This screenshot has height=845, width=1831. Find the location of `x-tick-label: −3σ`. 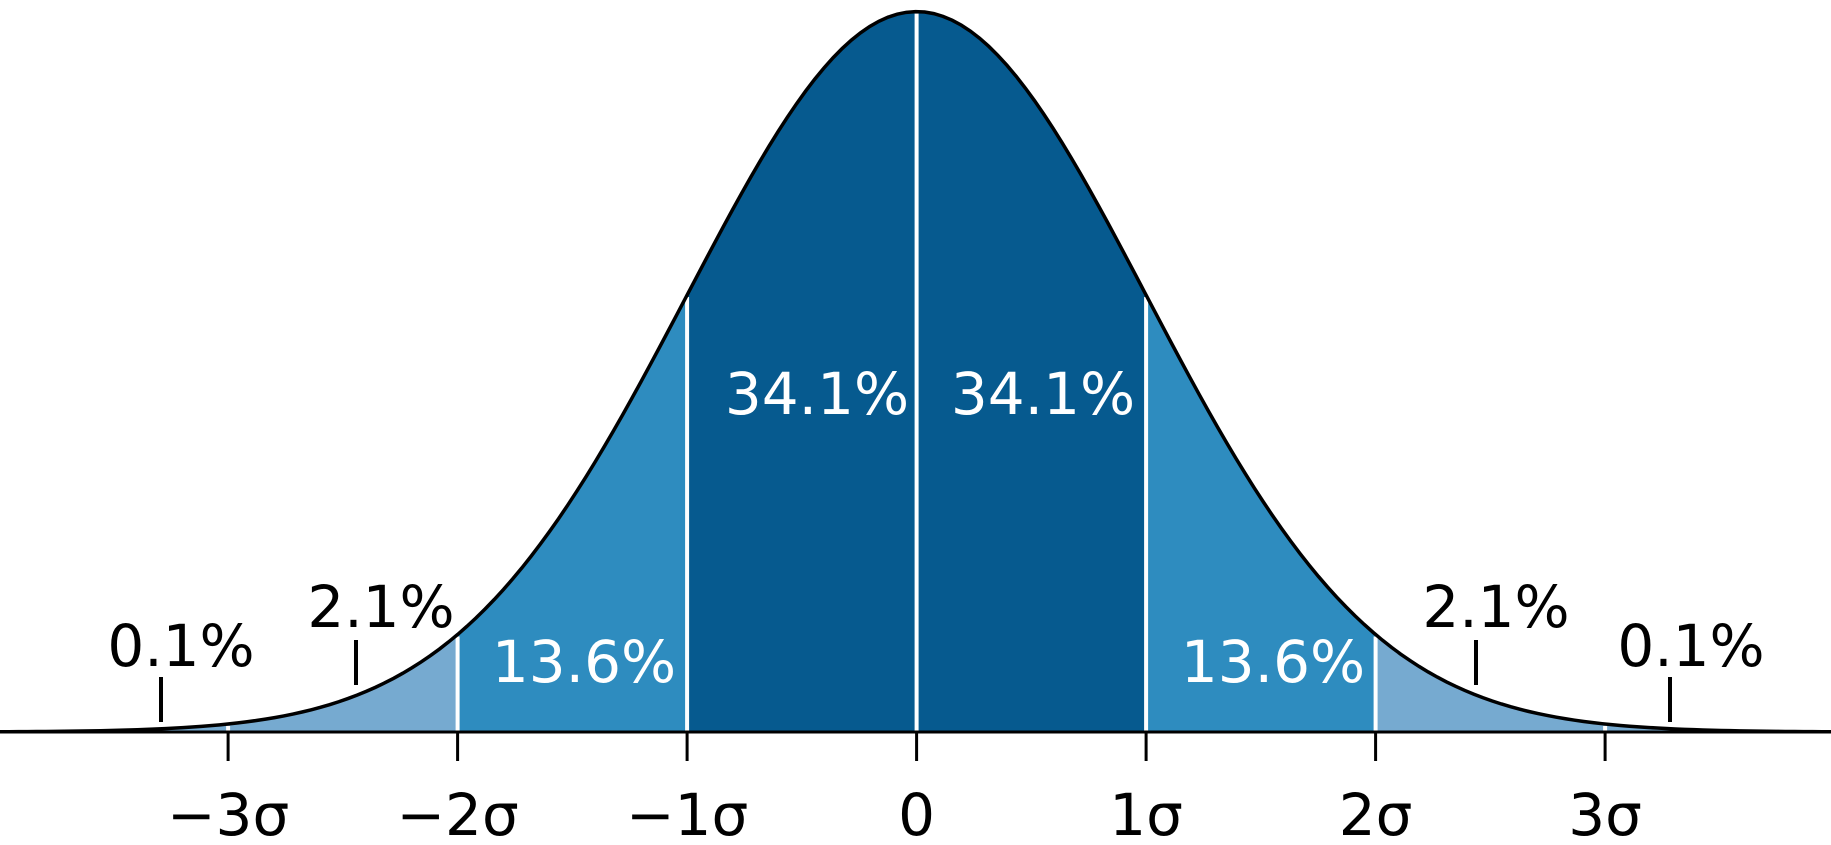

x-tick-label: −3σ is located at coordinates (228, 813).